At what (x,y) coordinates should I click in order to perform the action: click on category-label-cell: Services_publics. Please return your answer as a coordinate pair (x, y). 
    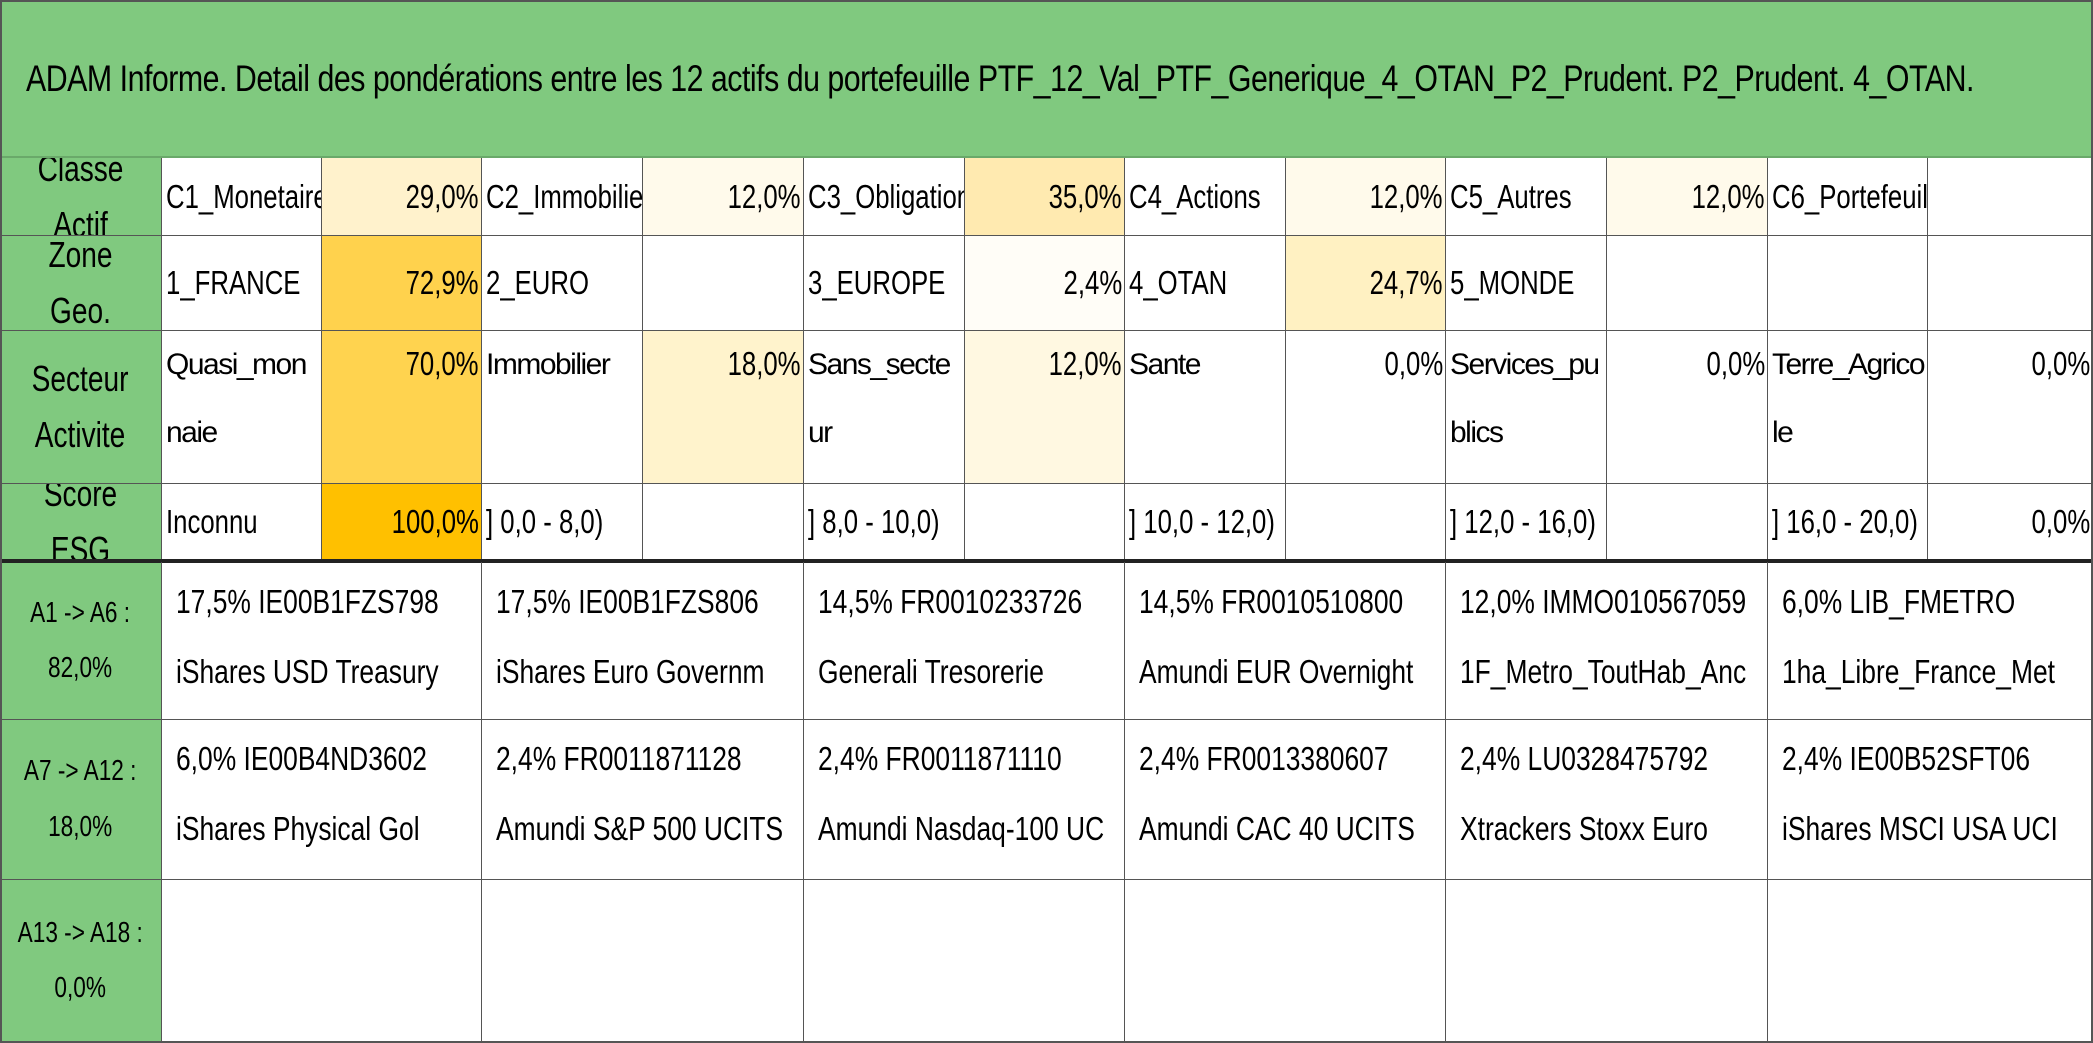
    Looking at the image, I should click on (1526, 407).